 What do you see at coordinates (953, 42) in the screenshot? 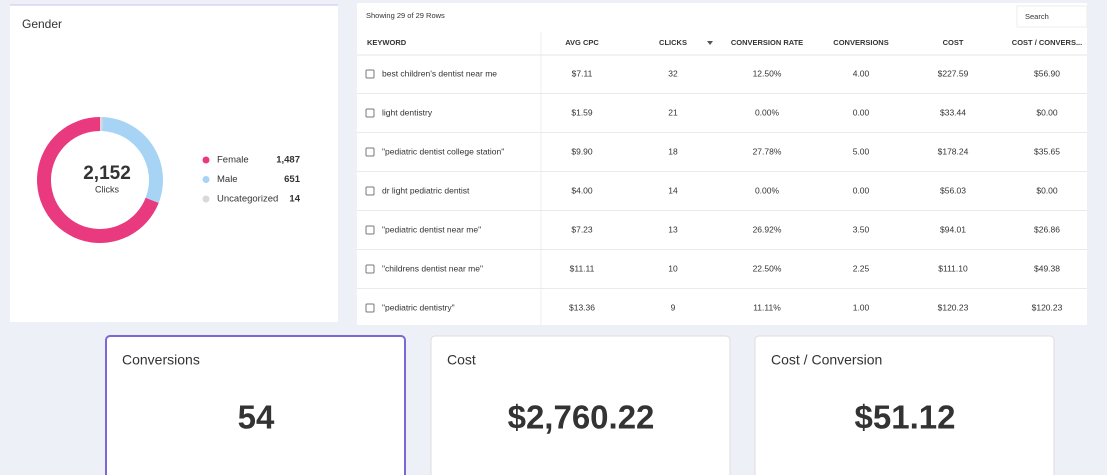
I see `column-header: COST` at bounding box center [953, 42].